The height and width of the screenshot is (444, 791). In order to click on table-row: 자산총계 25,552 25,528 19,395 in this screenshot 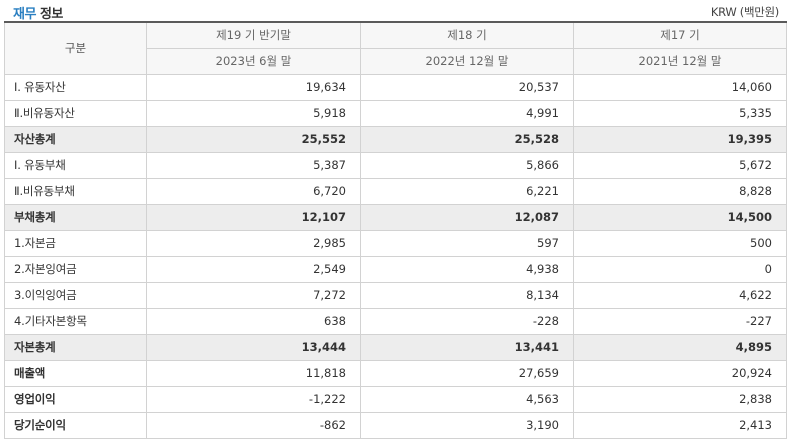, I will do `click(395, 139)`.